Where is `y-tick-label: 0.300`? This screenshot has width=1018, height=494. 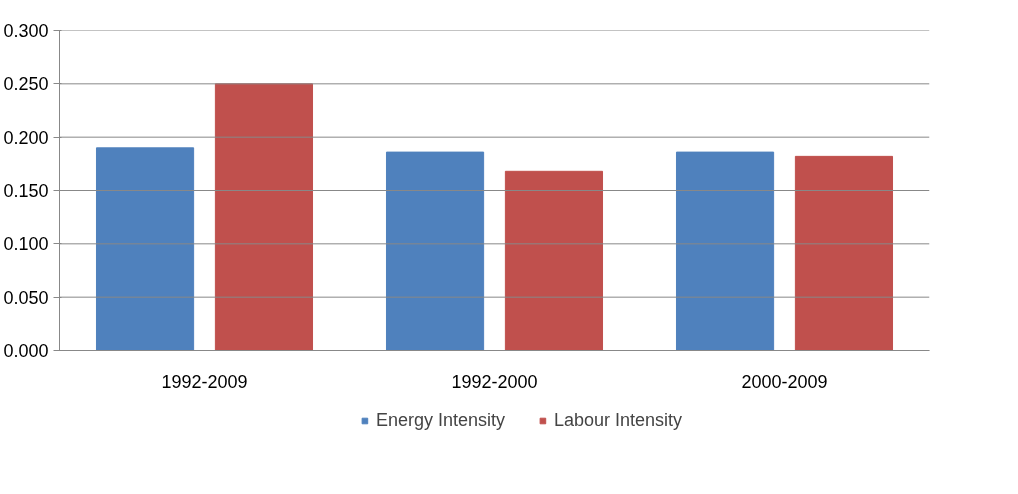 y-tick-label: 0.300 is located at coordinates (26, 31).